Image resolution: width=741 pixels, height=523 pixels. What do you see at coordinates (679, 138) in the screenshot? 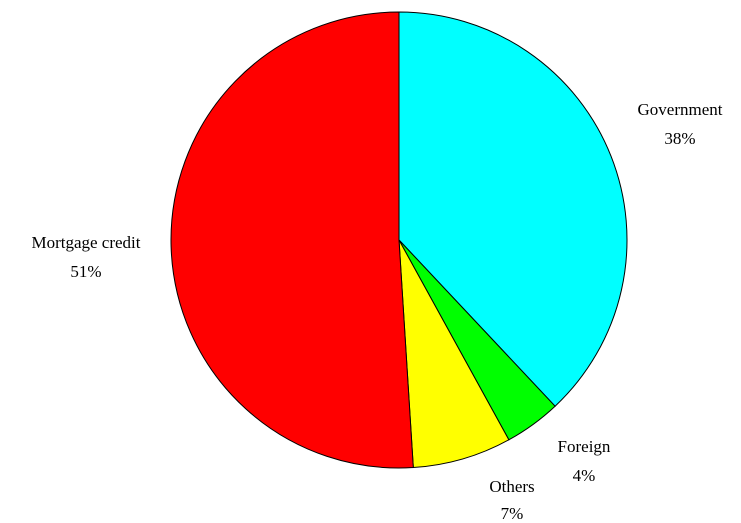
I see `slice-value-government: 38%` at bounding box center [679, 138].